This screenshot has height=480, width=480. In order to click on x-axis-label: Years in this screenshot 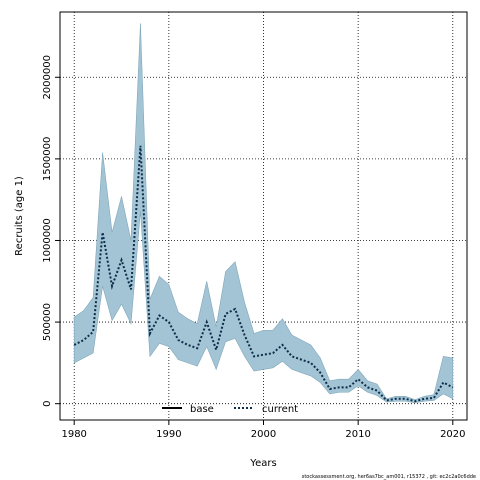, I will do `click(262, 463)`.